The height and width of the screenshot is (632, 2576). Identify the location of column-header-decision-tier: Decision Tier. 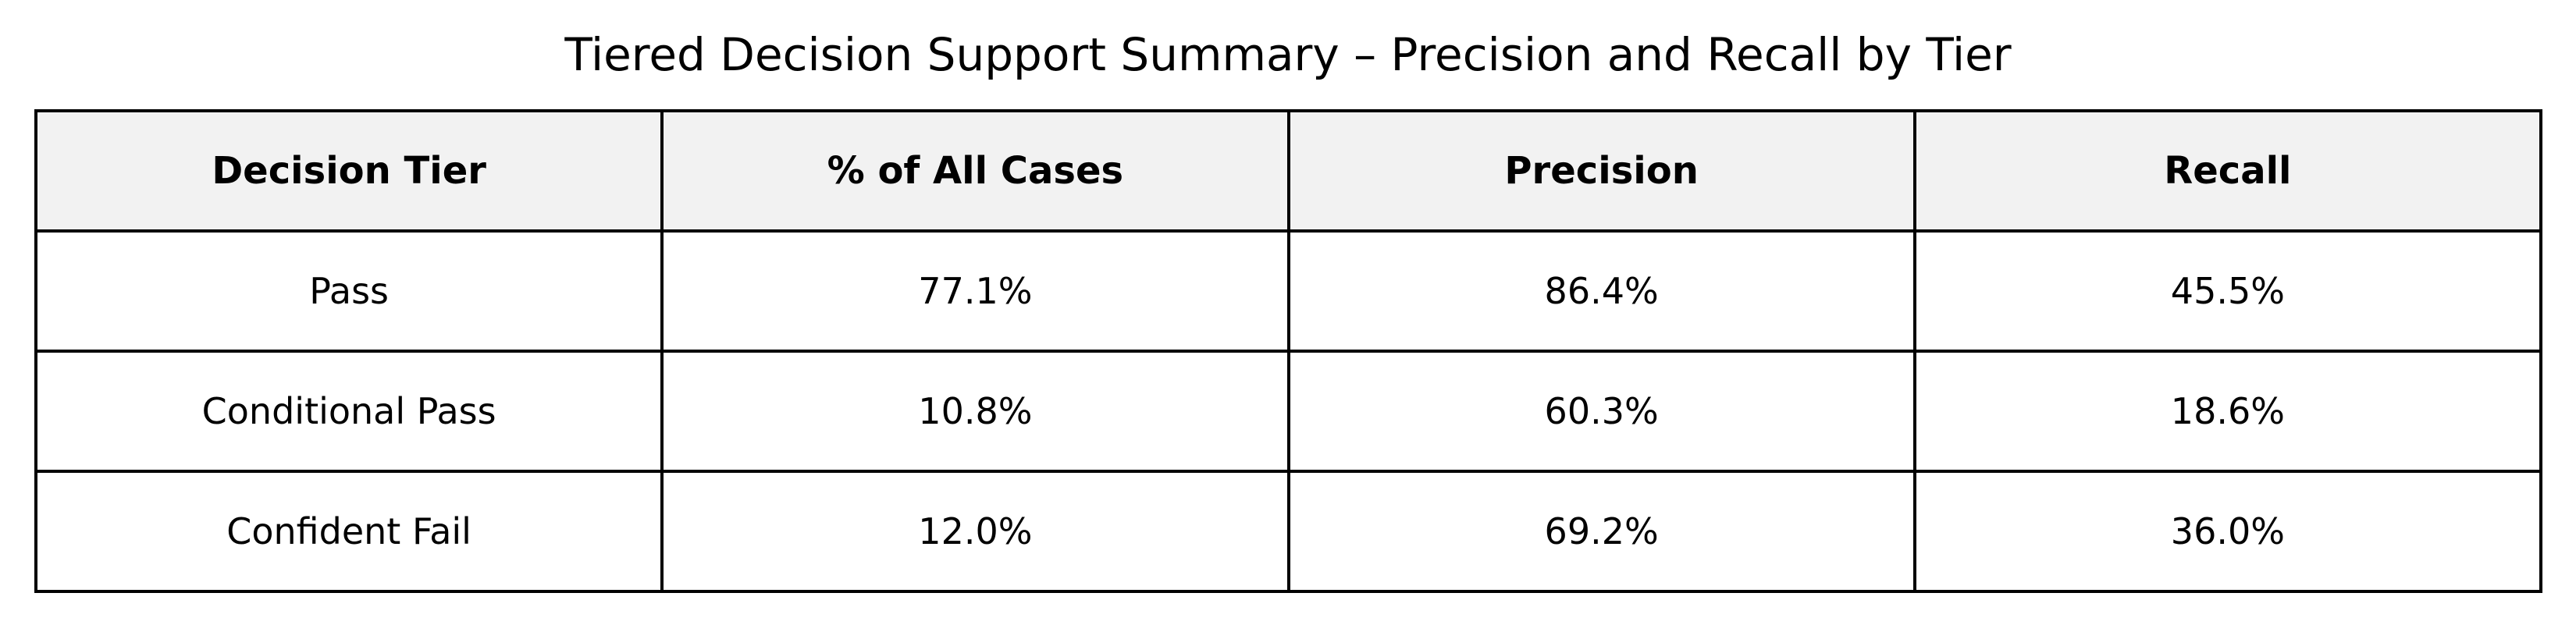
(349, 171).